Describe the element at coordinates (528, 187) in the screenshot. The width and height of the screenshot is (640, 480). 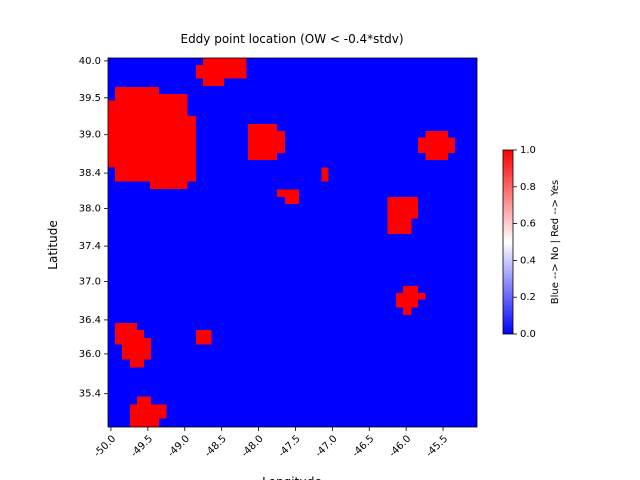
I see `colorbar-tick-label: 0.8` at that location.